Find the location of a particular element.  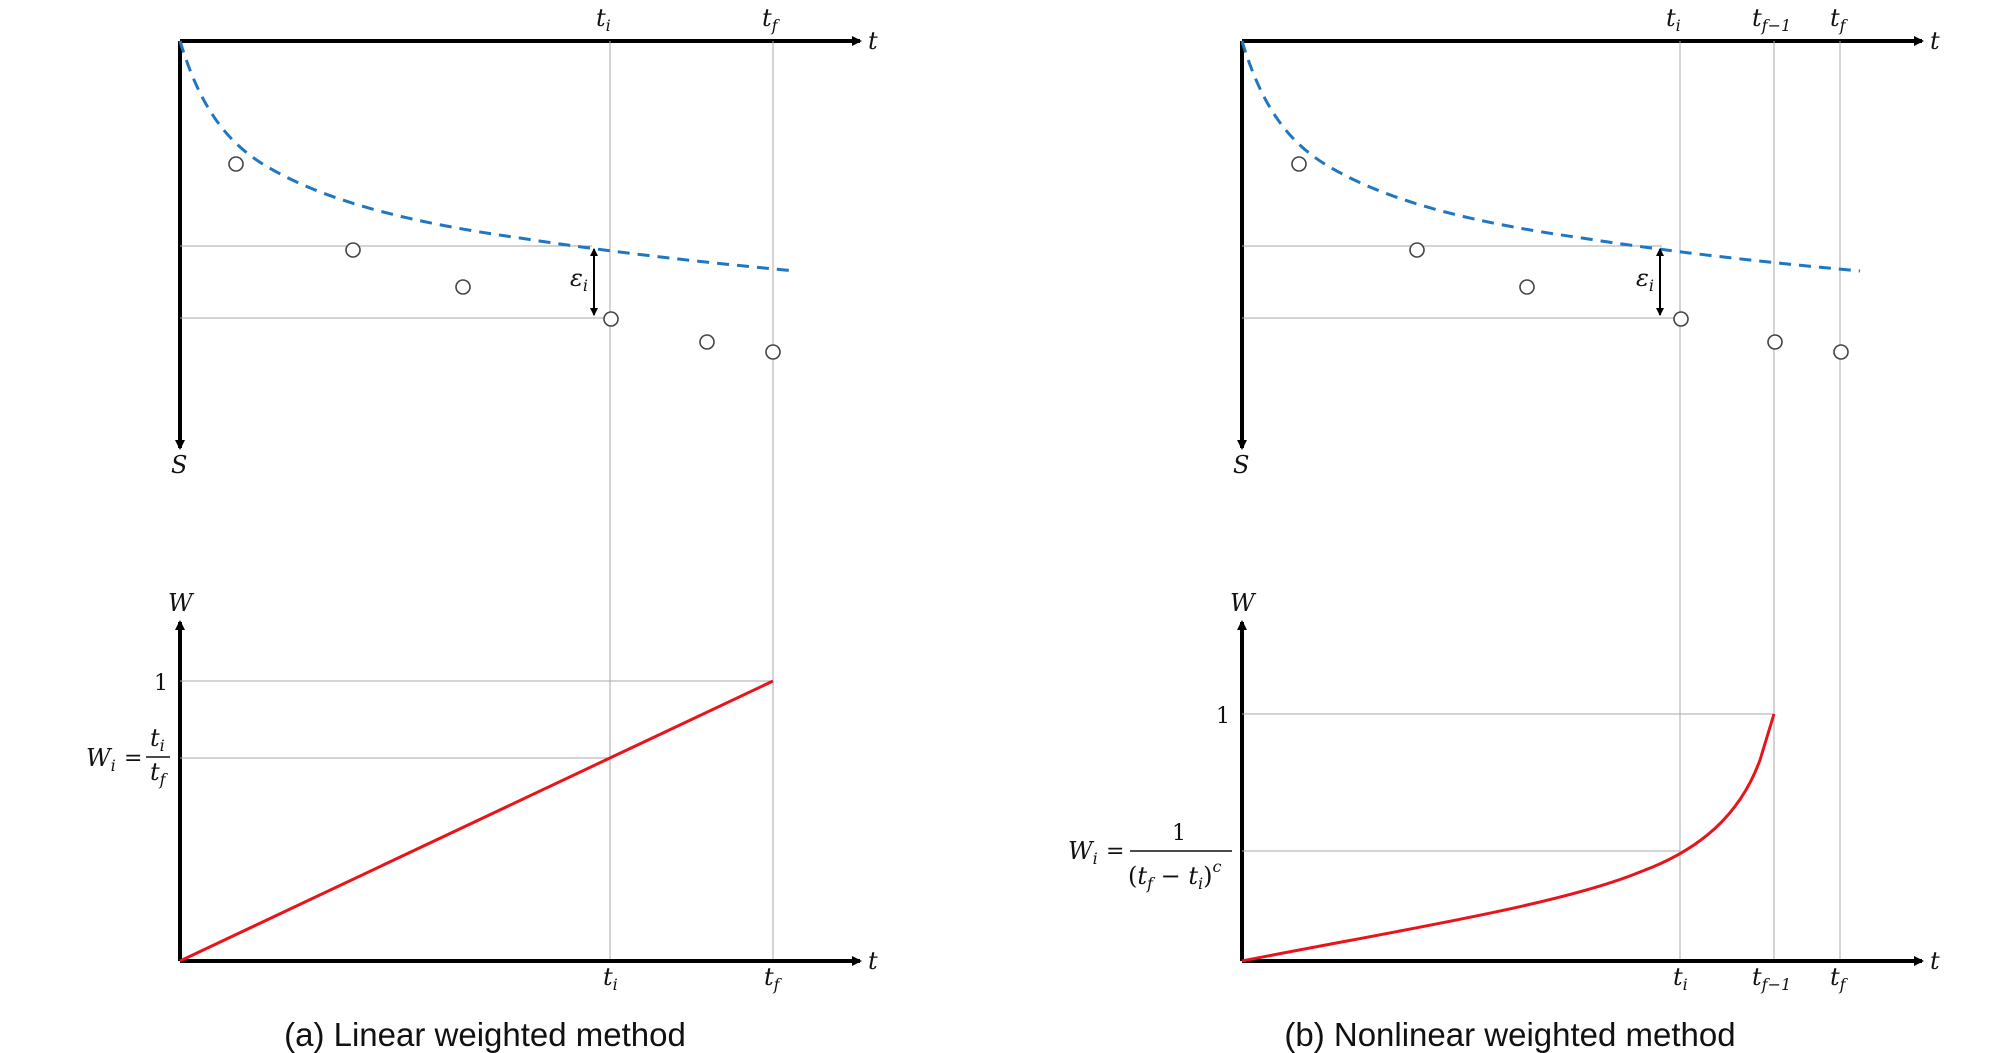

nonlinear-weight-formula: Wi = 1 (tf − ti)c is located at coordinates (1150, 857).